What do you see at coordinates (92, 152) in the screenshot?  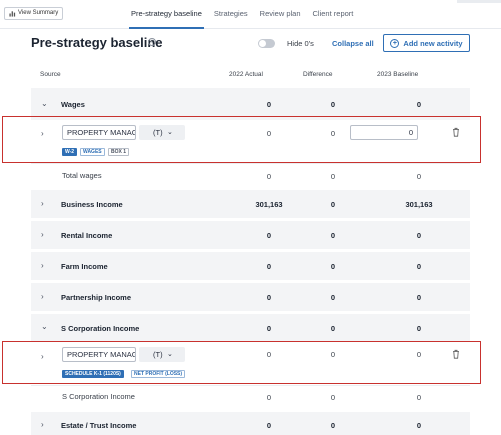 I see `badge-wages: WAGES` at bounding box center [92, 152].